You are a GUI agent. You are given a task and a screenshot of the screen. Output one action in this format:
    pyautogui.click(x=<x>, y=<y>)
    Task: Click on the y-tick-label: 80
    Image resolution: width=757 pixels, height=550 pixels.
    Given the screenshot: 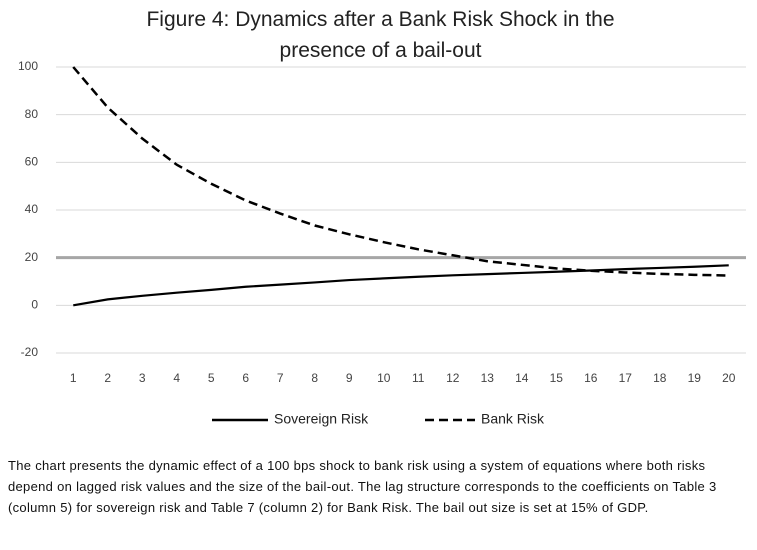 What is the action you would take?
    pyautogui.click(x=32, y=114)
    